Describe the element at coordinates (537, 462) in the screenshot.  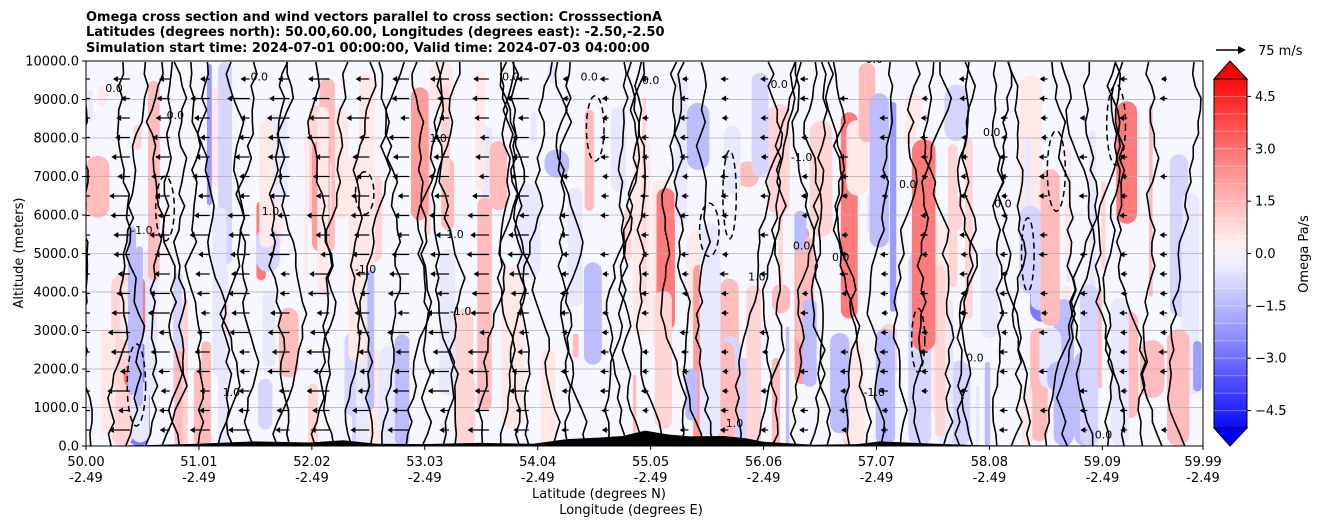
I see `x-tick-label-lat: 54.04` at that location.